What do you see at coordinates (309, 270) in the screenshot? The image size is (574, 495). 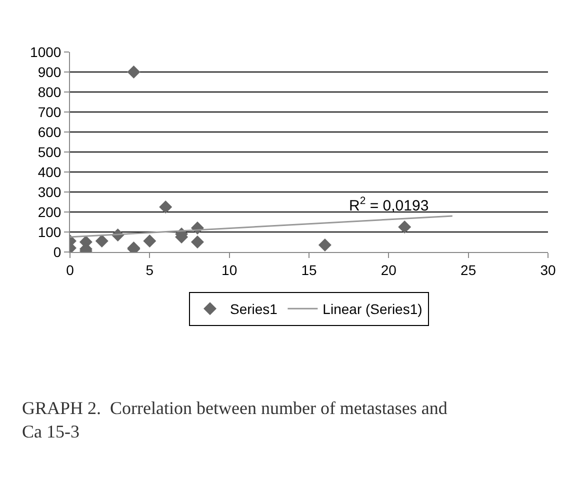 I see `x-tick-label: 15` at bounding box center [309, 270].